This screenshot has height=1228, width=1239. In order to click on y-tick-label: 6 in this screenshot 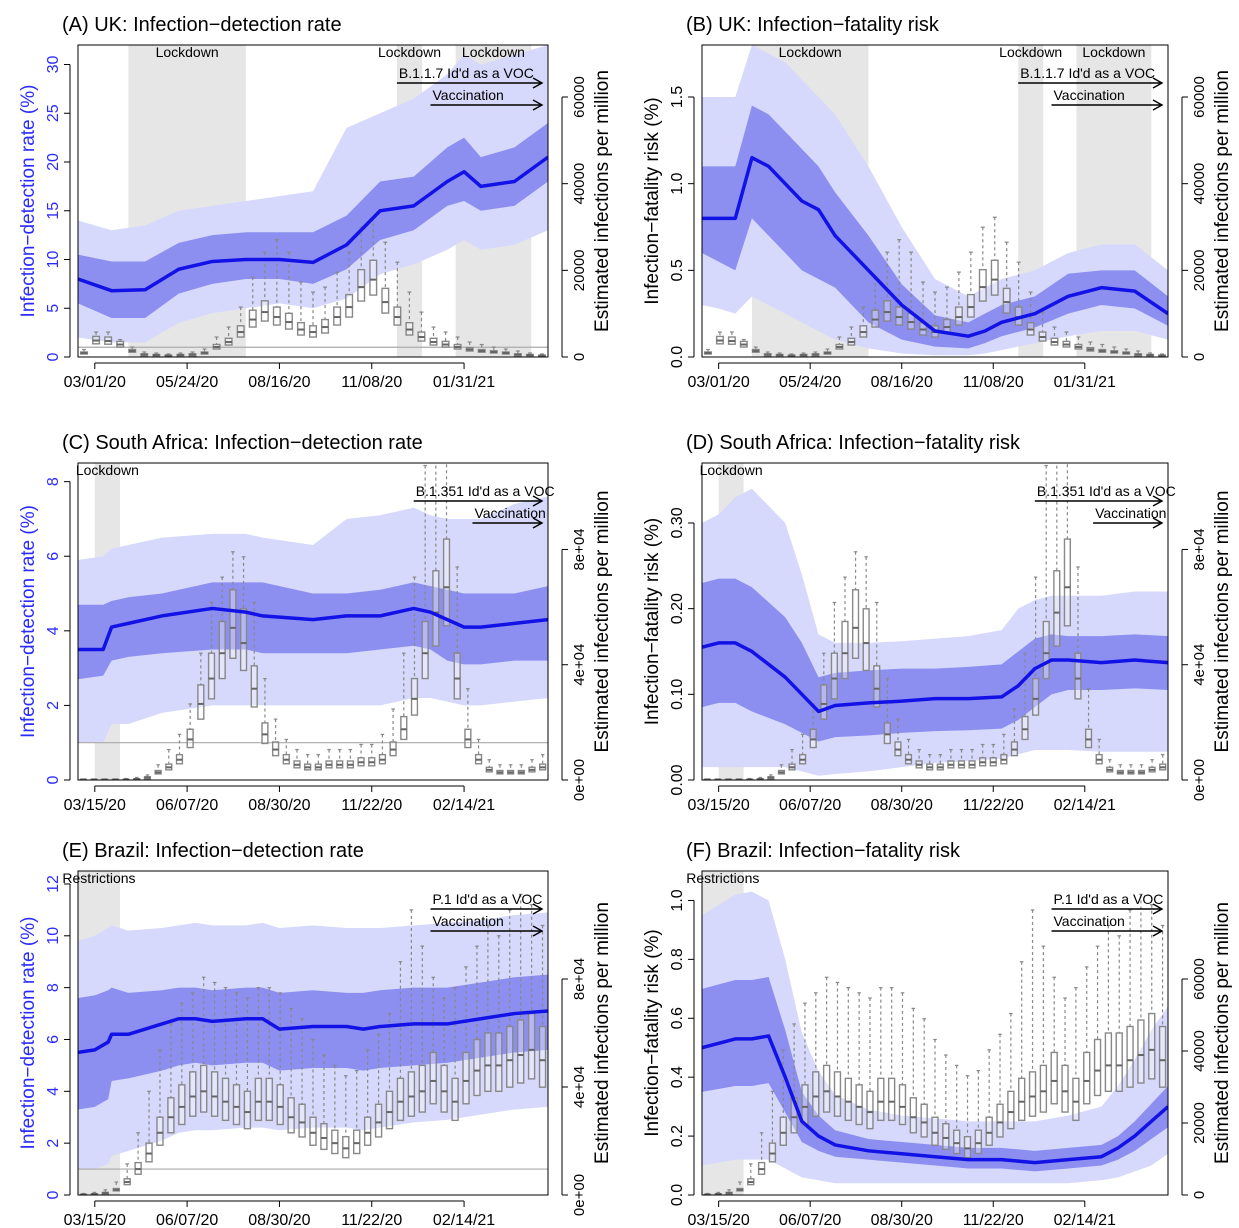, I will do `click(53, 556)`.